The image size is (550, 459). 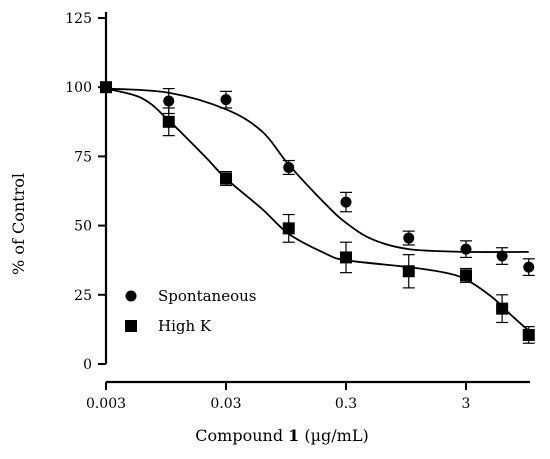 I want to click on x-axis-title-prefix: Compound, so click(x=241, y=435).